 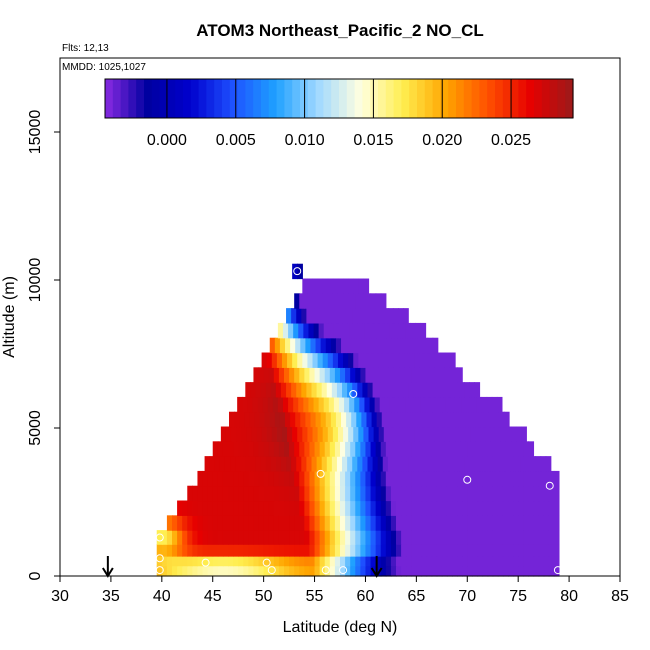 I want to click on date-note: MMDD: 1025,1027, so click(x=104, y=67).